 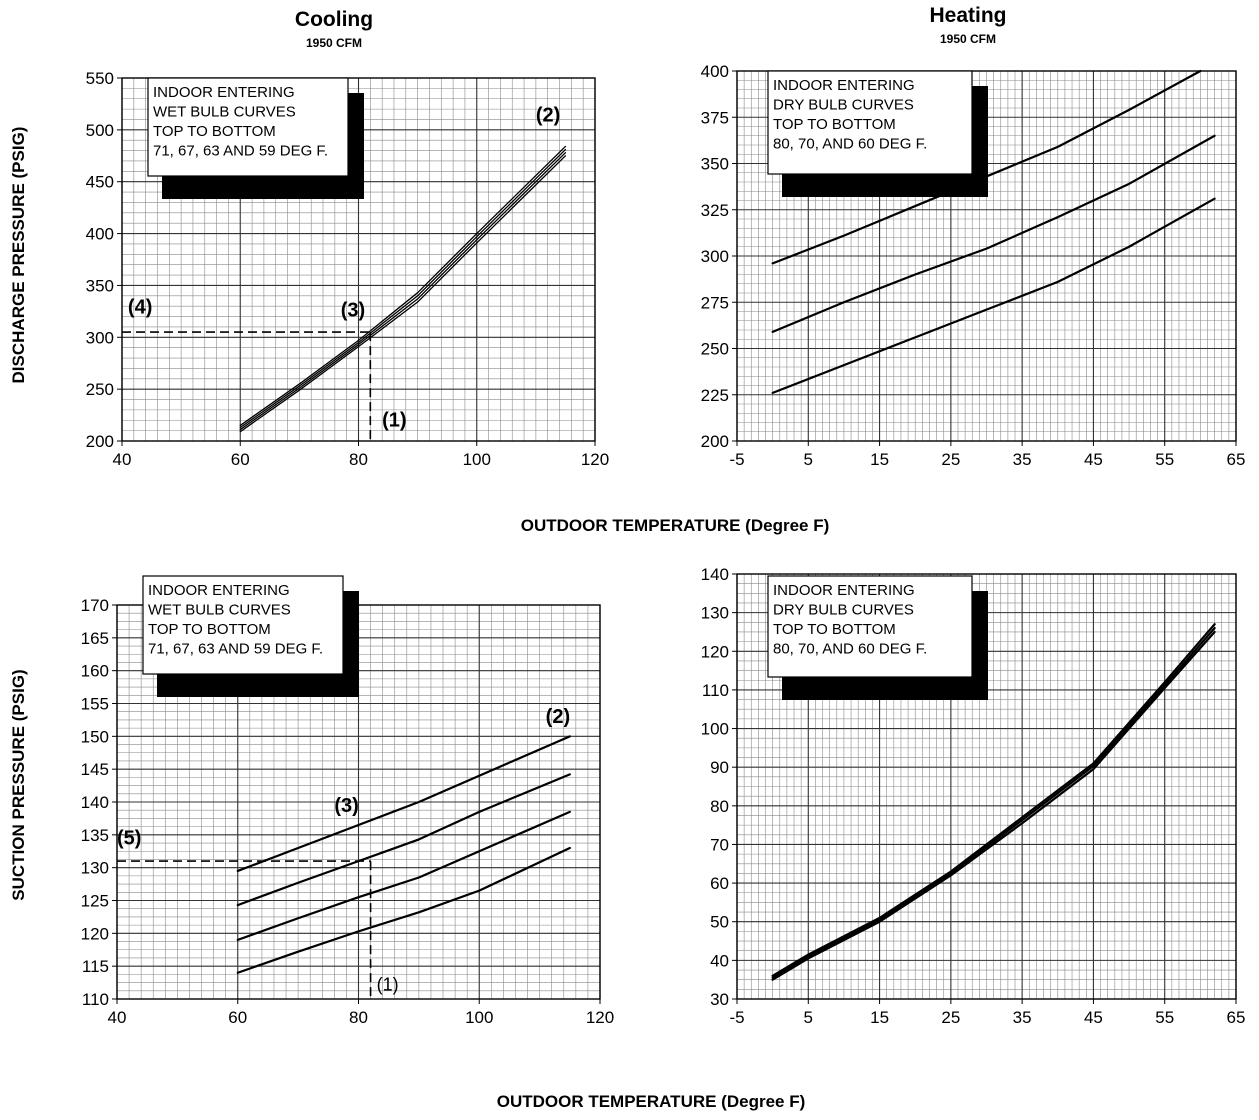 I want to click on cooling-discharge-xtick-label: 40, so click(x=122, y=459).